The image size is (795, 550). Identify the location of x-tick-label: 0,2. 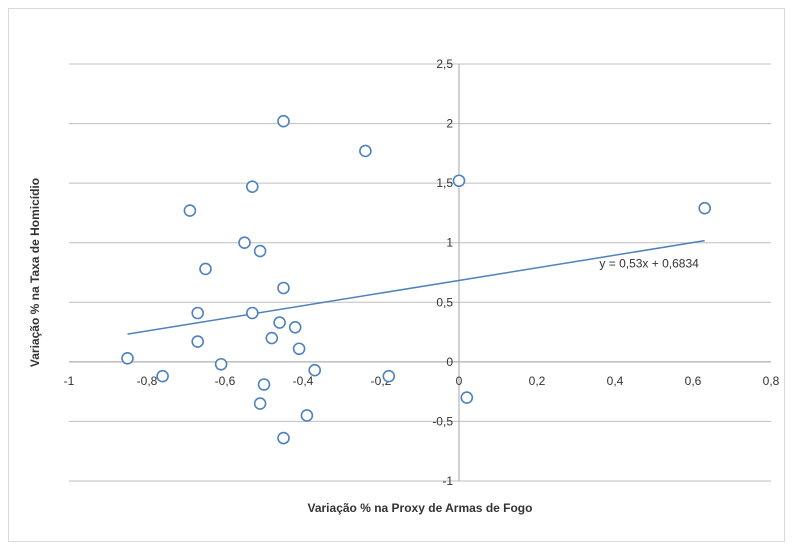
(537, 381).